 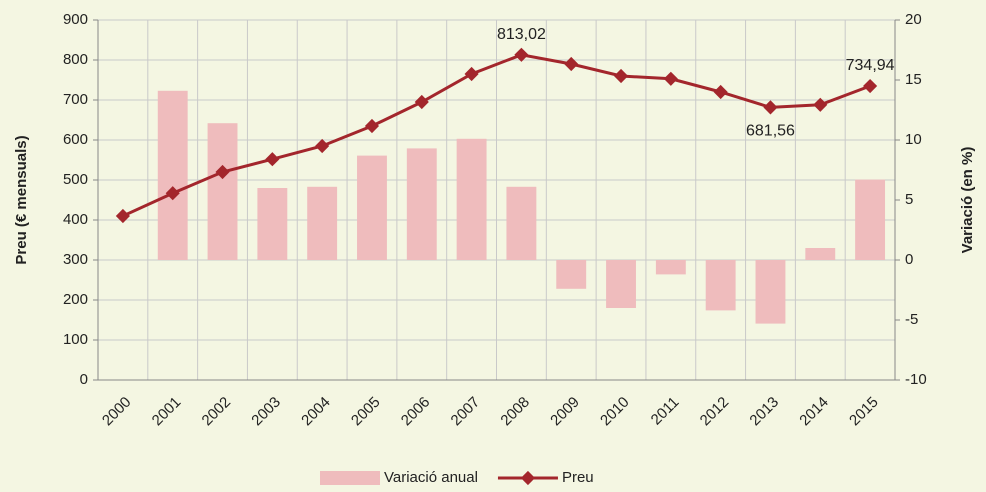 What do you see at coordinates (909, 199) in the screenshot?
I see `y2-tick-label: 5` at bounding box center [909, 199].